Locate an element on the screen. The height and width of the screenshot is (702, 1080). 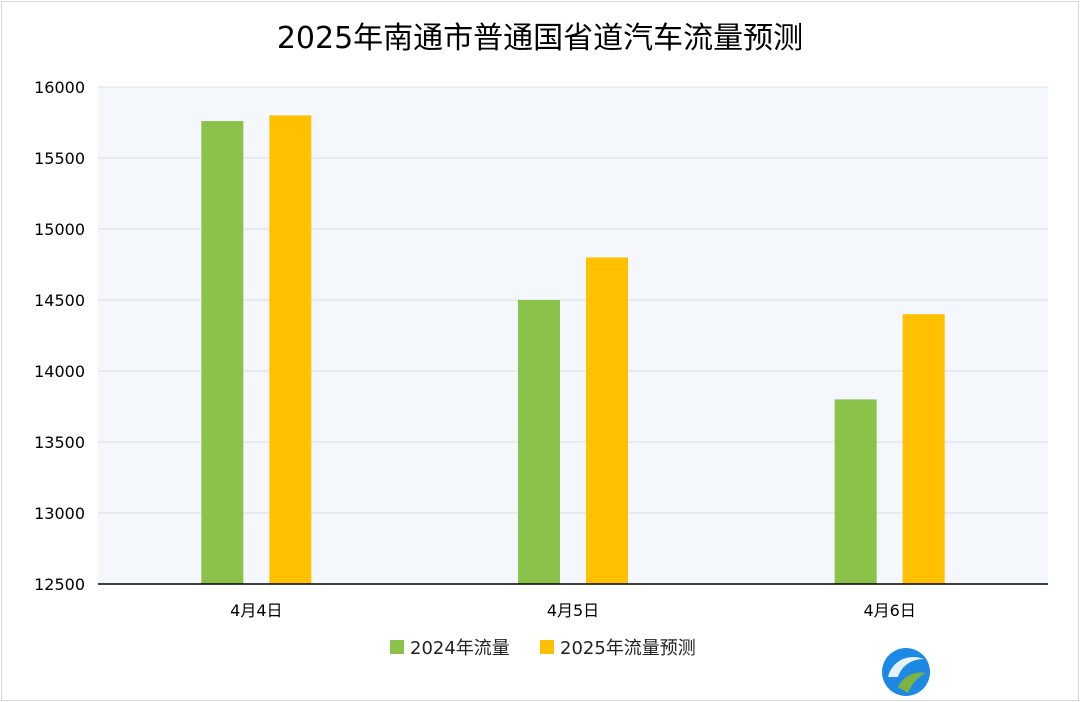
x-axis-ticks: 4月4日 4月5日 4月6日 is located at coordinates (573, 610).